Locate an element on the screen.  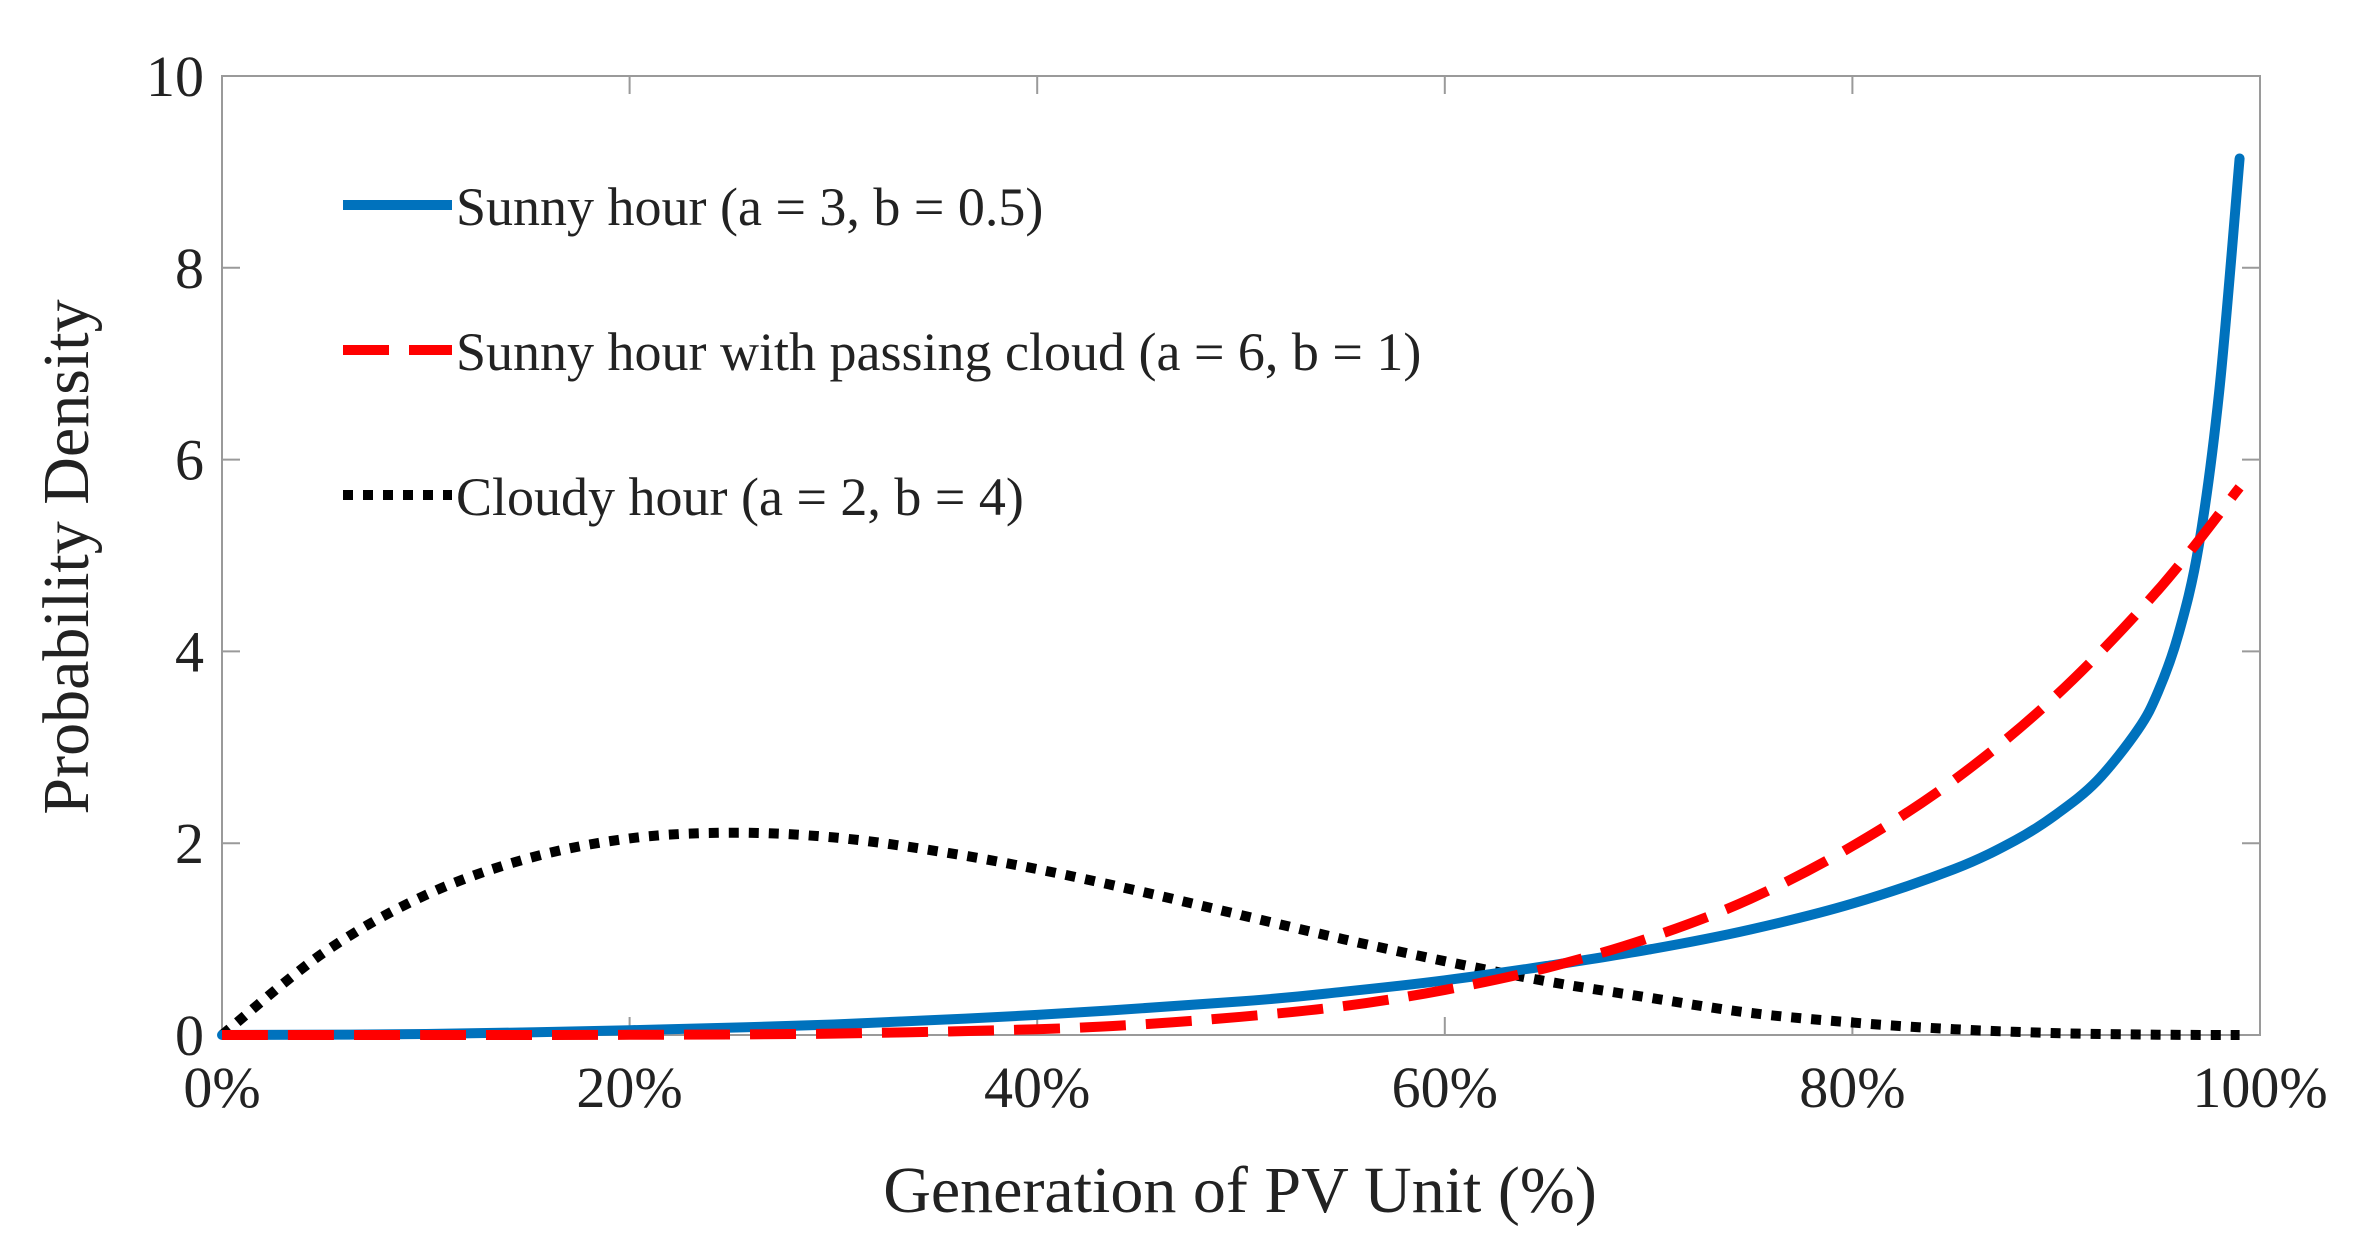
x-tick-label: 80% is located at coordinates (1852, 1087).